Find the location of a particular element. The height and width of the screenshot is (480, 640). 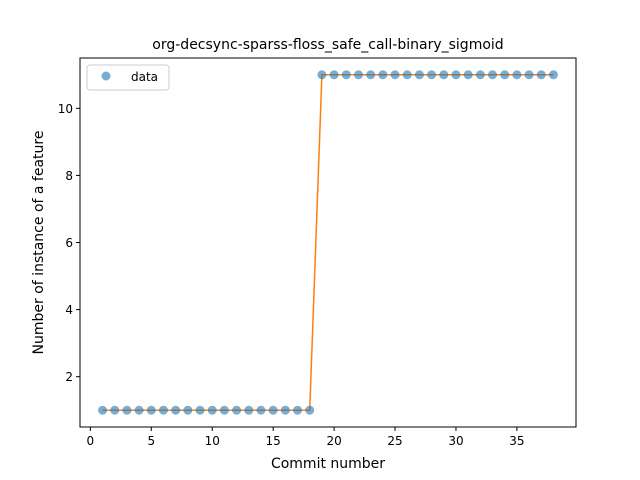

x-tick-label: 30 is located at coordinates (455, 441).